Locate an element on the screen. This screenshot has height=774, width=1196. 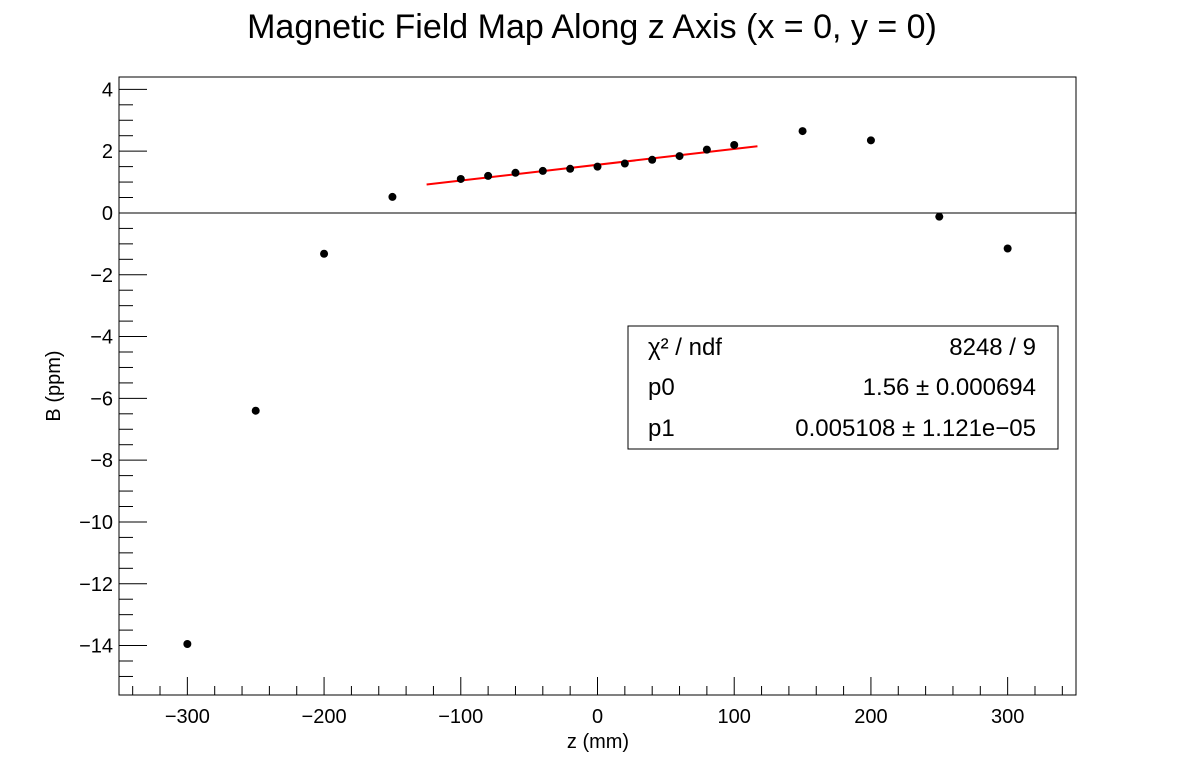
x-tick-label: −100 is located at coordinates (460, 717).